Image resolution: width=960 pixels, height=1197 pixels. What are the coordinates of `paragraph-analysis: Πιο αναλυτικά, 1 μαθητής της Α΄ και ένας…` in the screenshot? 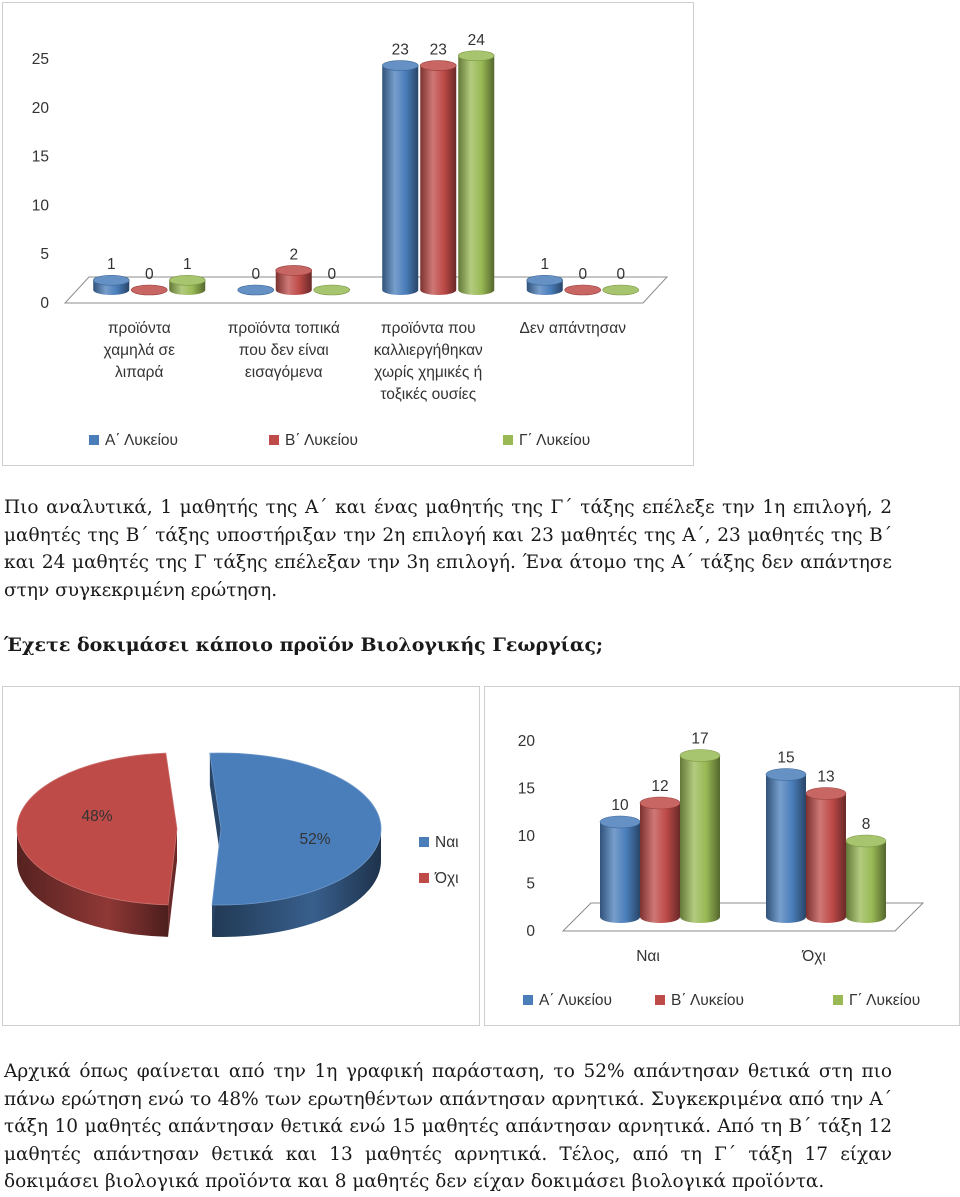 It's located at (448, 549).